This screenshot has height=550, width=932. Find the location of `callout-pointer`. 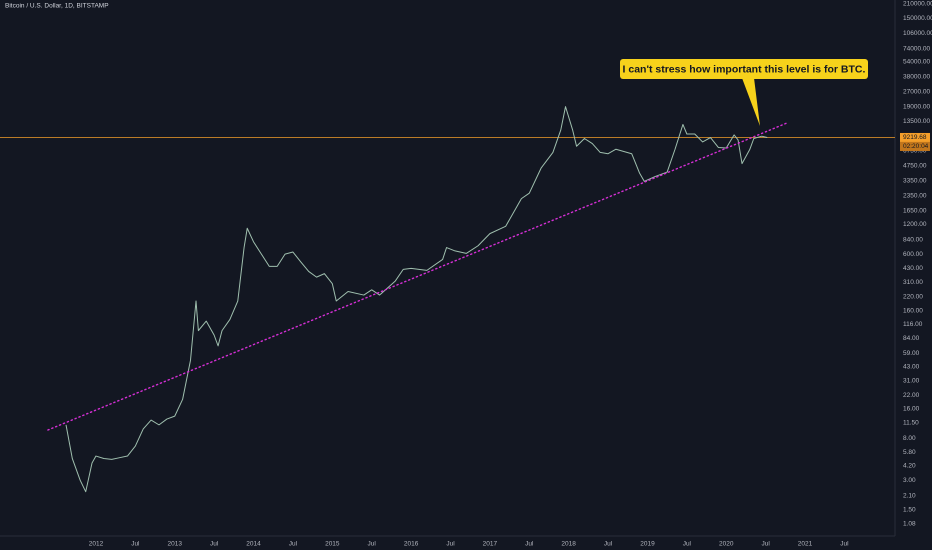

callout-pointer is located at coordinates (751, 102).